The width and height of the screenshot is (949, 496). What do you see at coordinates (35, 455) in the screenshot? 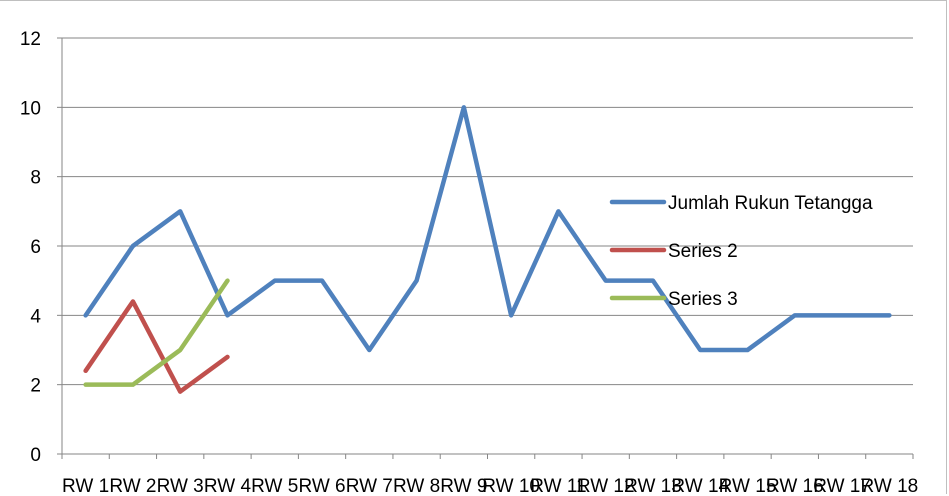
I see `y-tick-label: 0` at bounding box center [35, 455].